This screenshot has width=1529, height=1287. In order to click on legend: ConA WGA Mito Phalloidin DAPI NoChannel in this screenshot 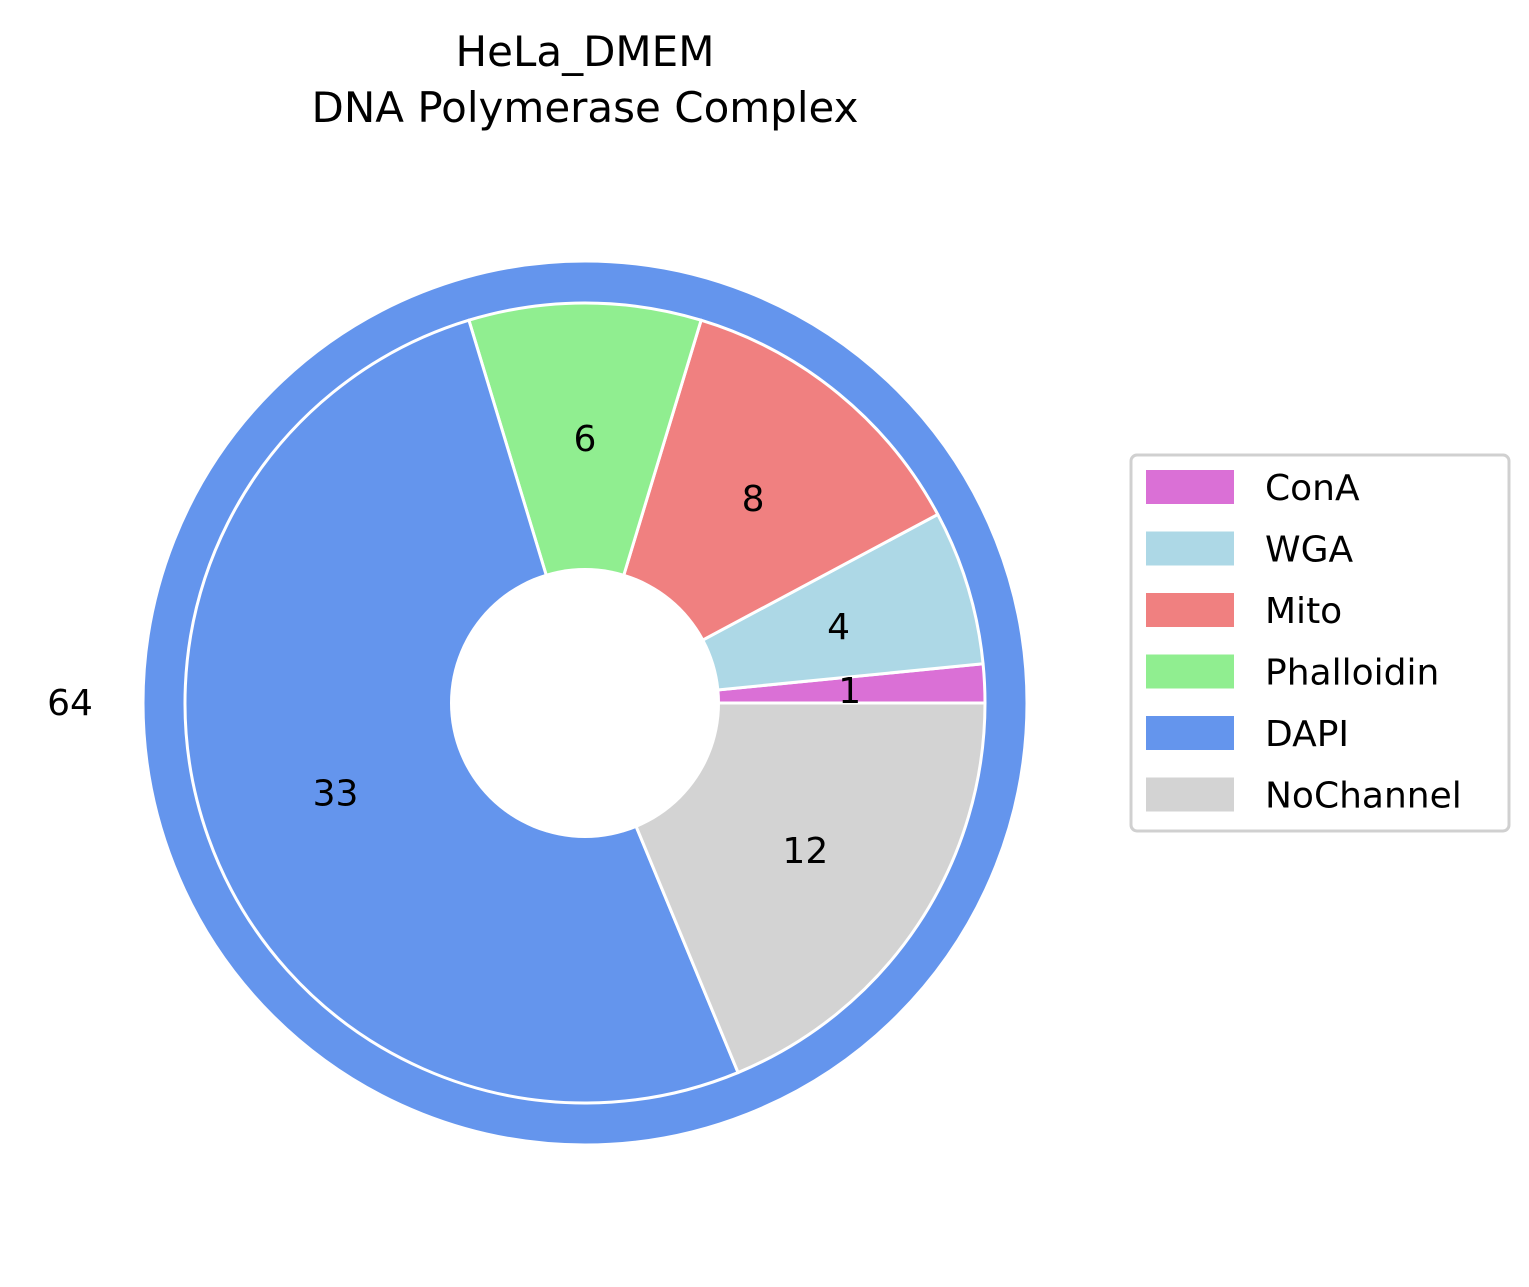, I will do `click(1320, 643)`.